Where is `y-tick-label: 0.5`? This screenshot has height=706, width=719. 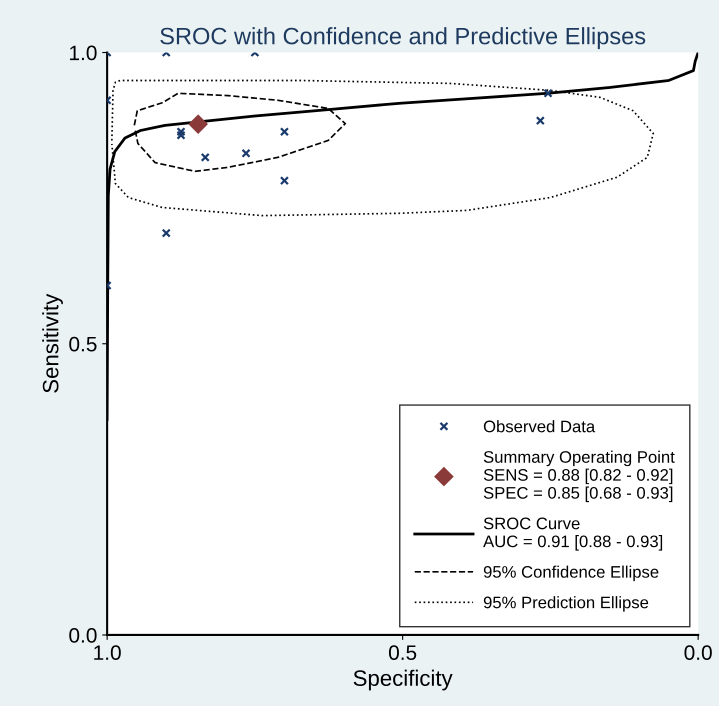 y-tick-label: 0.5 is located at coordinates (83, 344).